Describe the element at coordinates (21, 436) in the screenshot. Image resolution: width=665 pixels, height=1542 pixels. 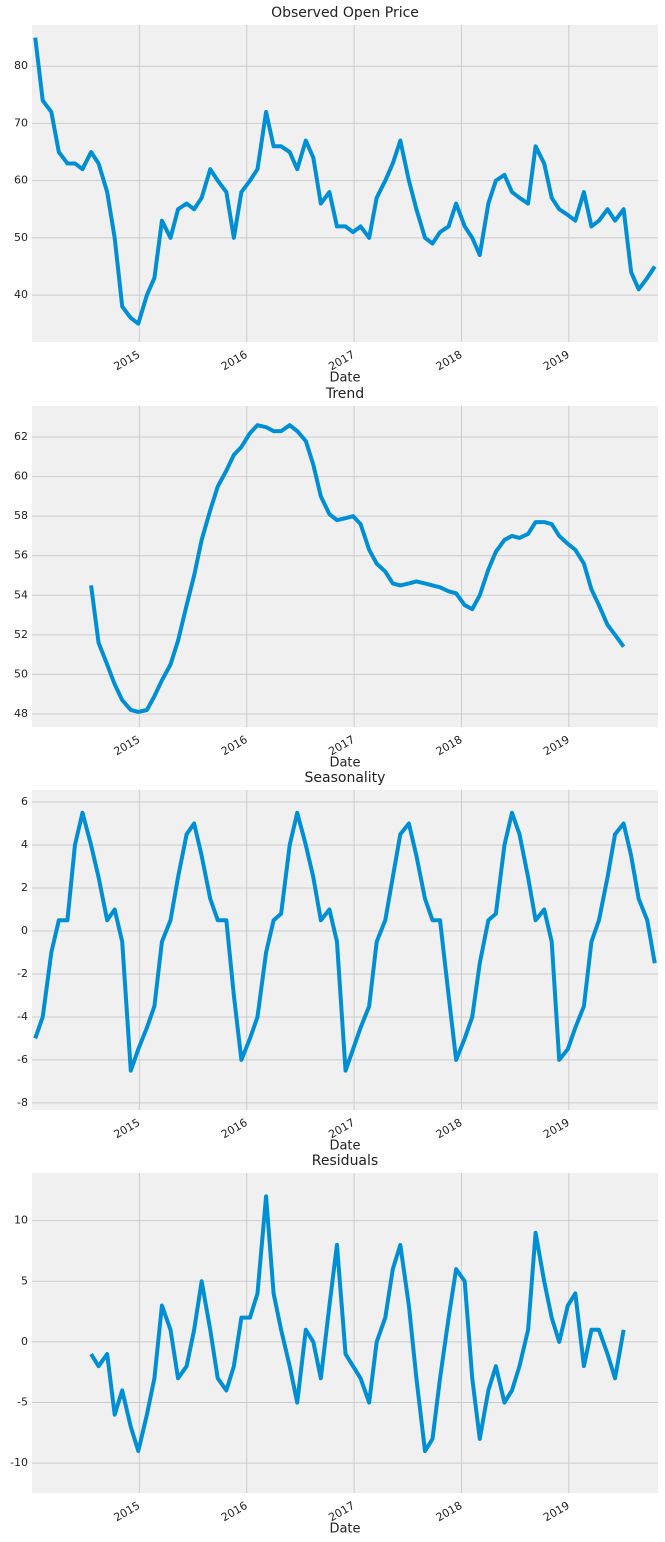
I see `y-tick-label: 62` at that location.